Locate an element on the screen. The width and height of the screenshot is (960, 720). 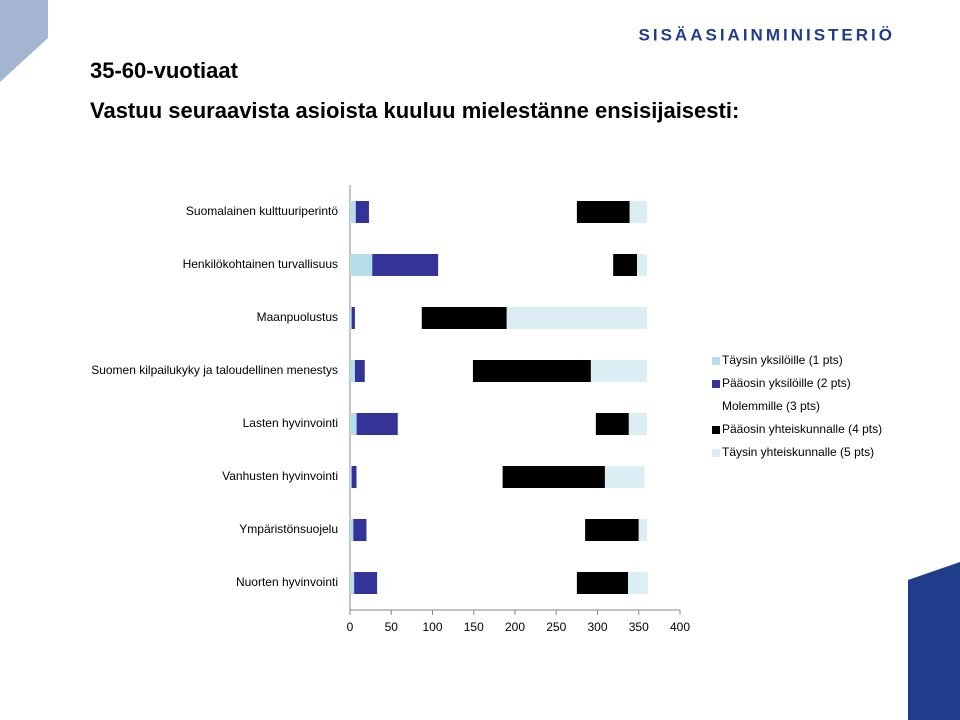
legend-label: Täysin yksilöille (1 pts) is located at coordinates (782, 360).